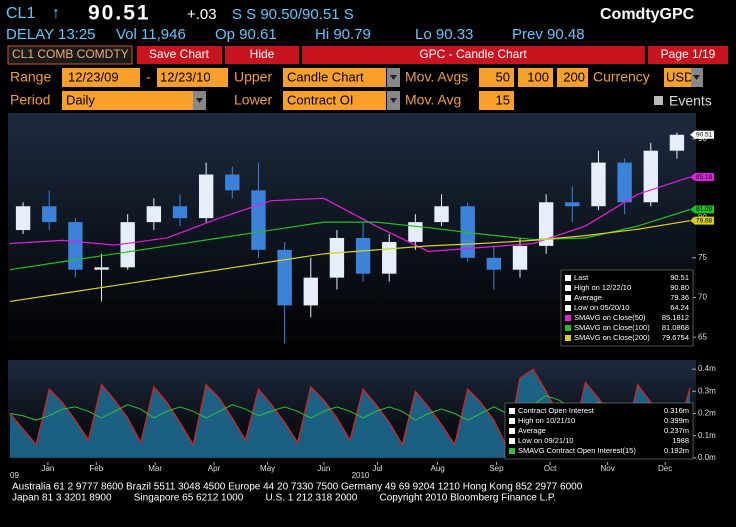 This screenshot has width=736, height=527. I want to click on period: Daily, so click(80, 99).